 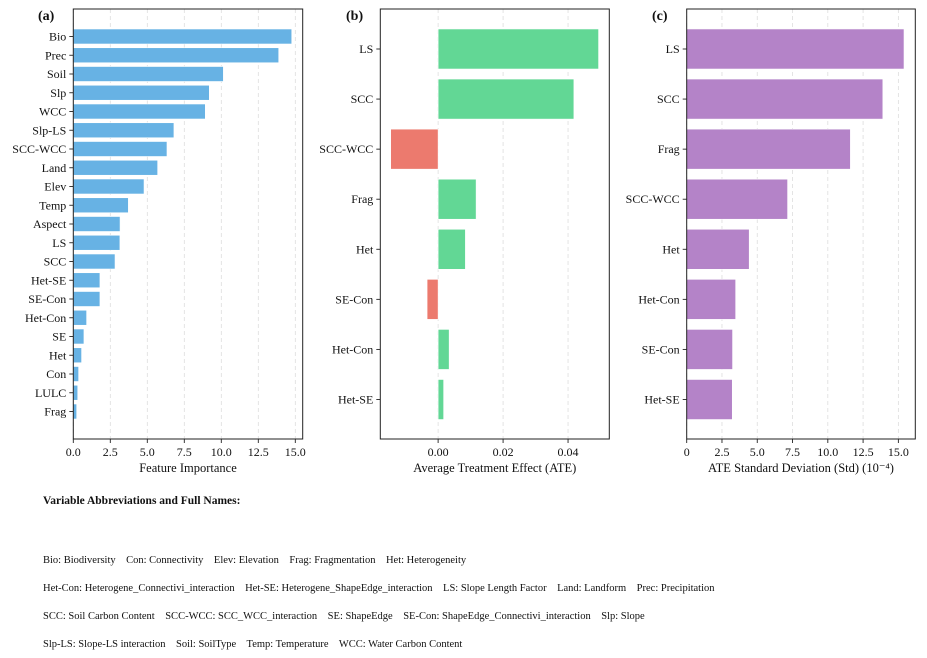 What do you see at coordinates (354, 16) in the screenshot?
I see `panel-label: (b)` at bounding box center [354, 16].